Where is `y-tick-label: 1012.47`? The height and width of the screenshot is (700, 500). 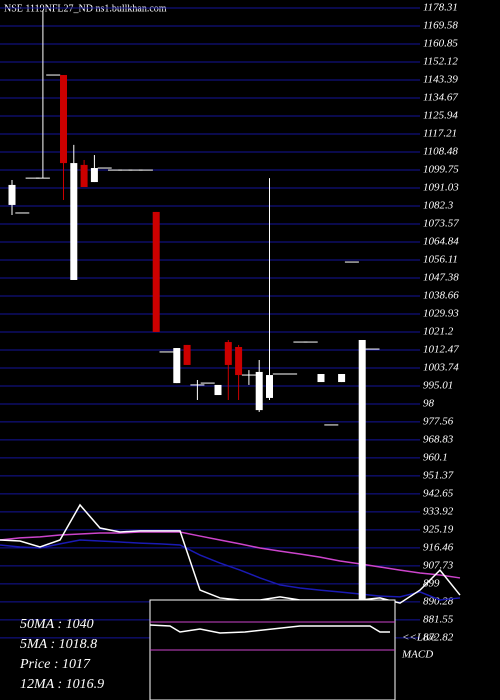 y-tick-label: 1012.47 is located at coordinates (441, 349).